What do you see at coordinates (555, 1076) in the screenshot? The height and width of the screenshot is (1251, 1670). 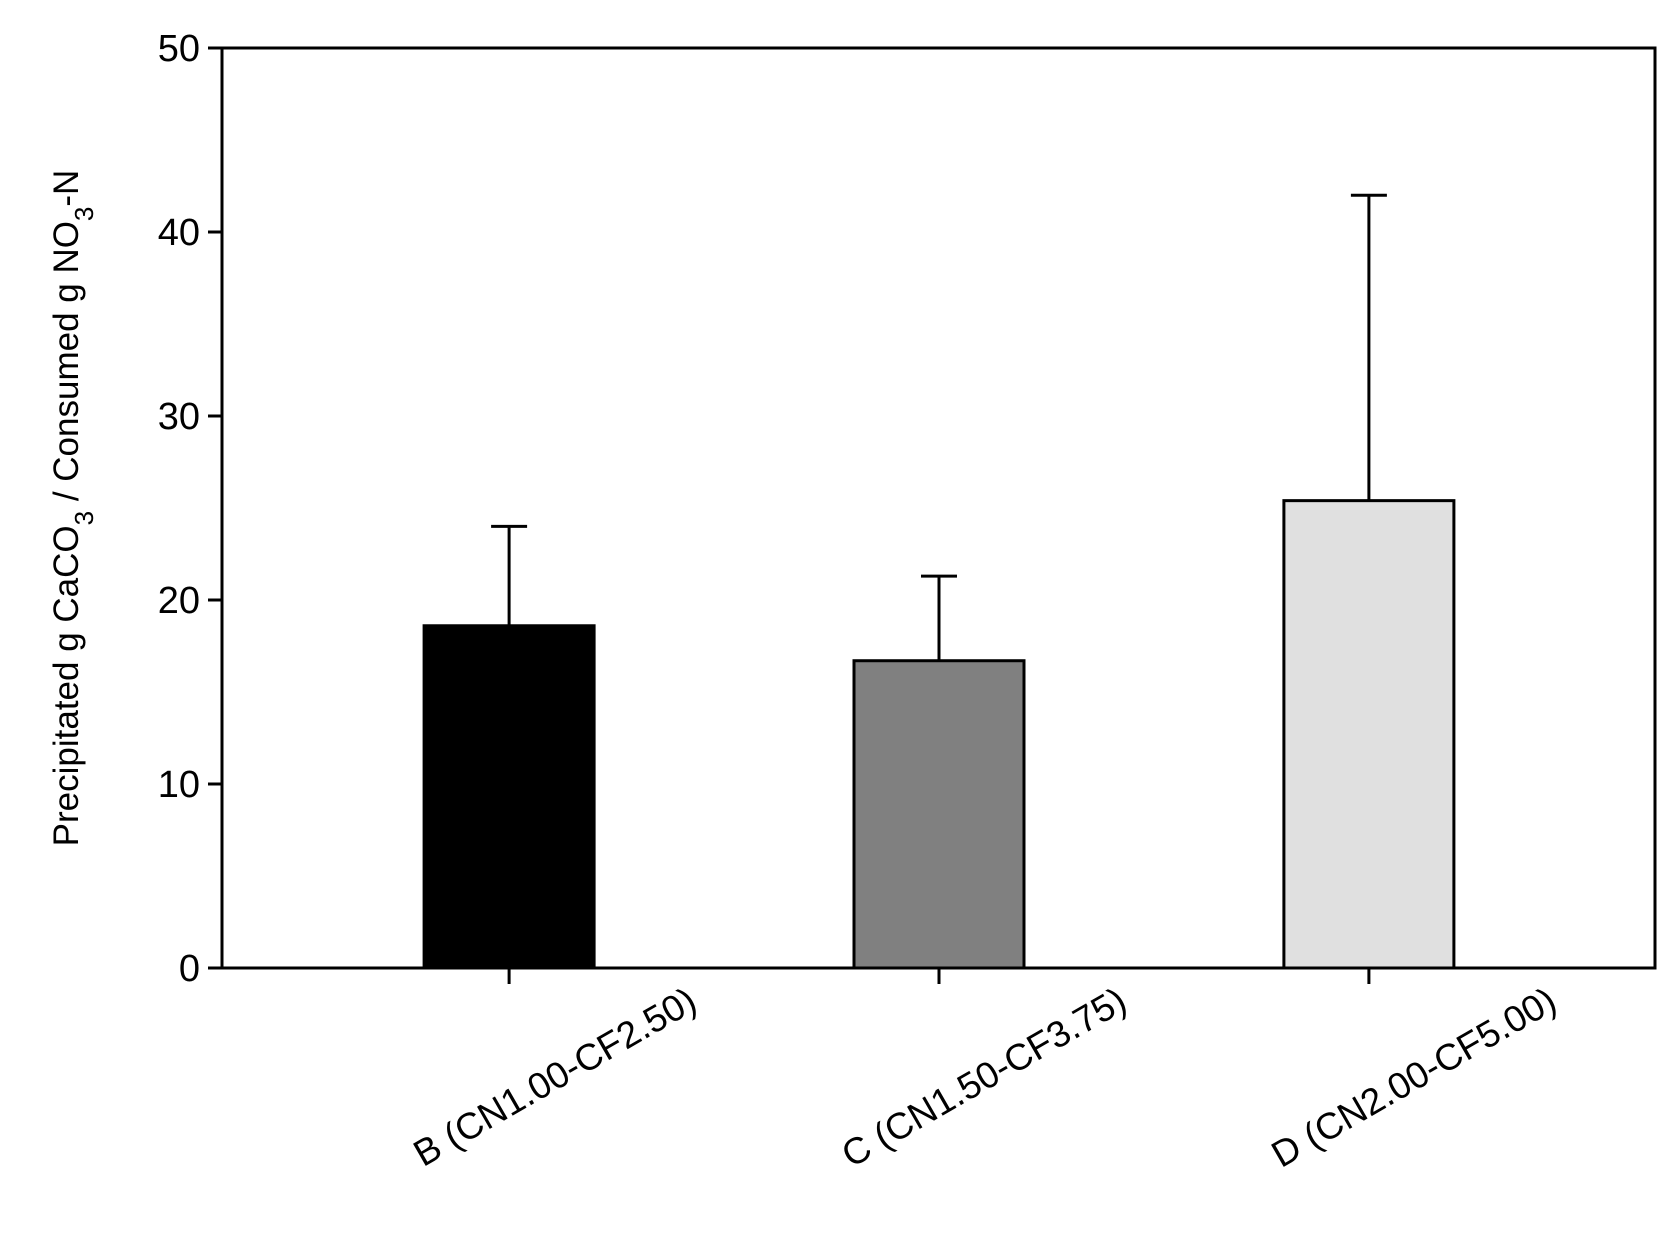 I see `x-category-label: B (CN1.00-CF2.50)` at bounding box center [555, 1076].